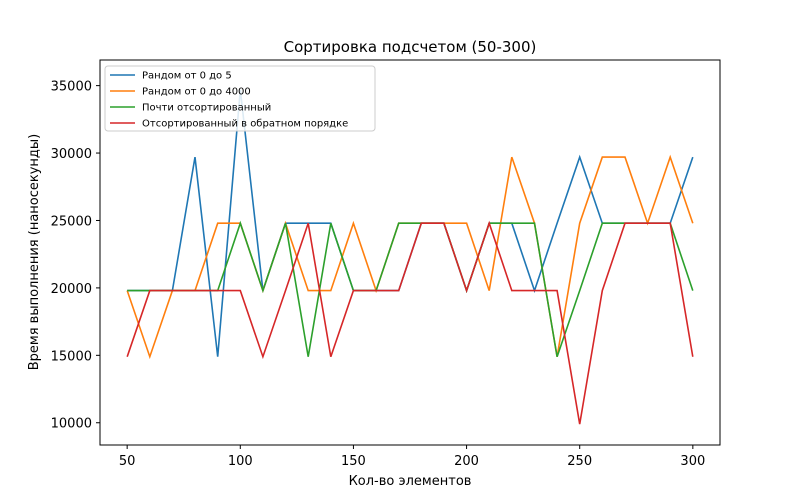 The height and width of the screenshot is (500, 800). Describe the element at coordinates (187, 76) in the screenshot. I see `legend-label: Рандом от 0 до 5` at that location.